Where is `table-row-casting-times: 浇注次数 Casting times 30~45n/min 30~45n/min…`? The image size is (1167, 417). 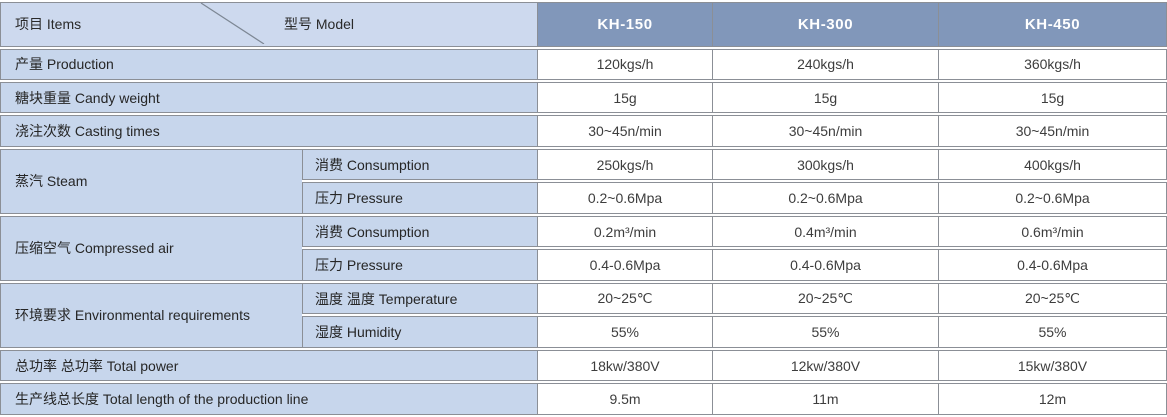
table-row-casting-times: 浇注次数 Casting times 30~45n/min 30~45n/min… is located at coordinates (583, 131).